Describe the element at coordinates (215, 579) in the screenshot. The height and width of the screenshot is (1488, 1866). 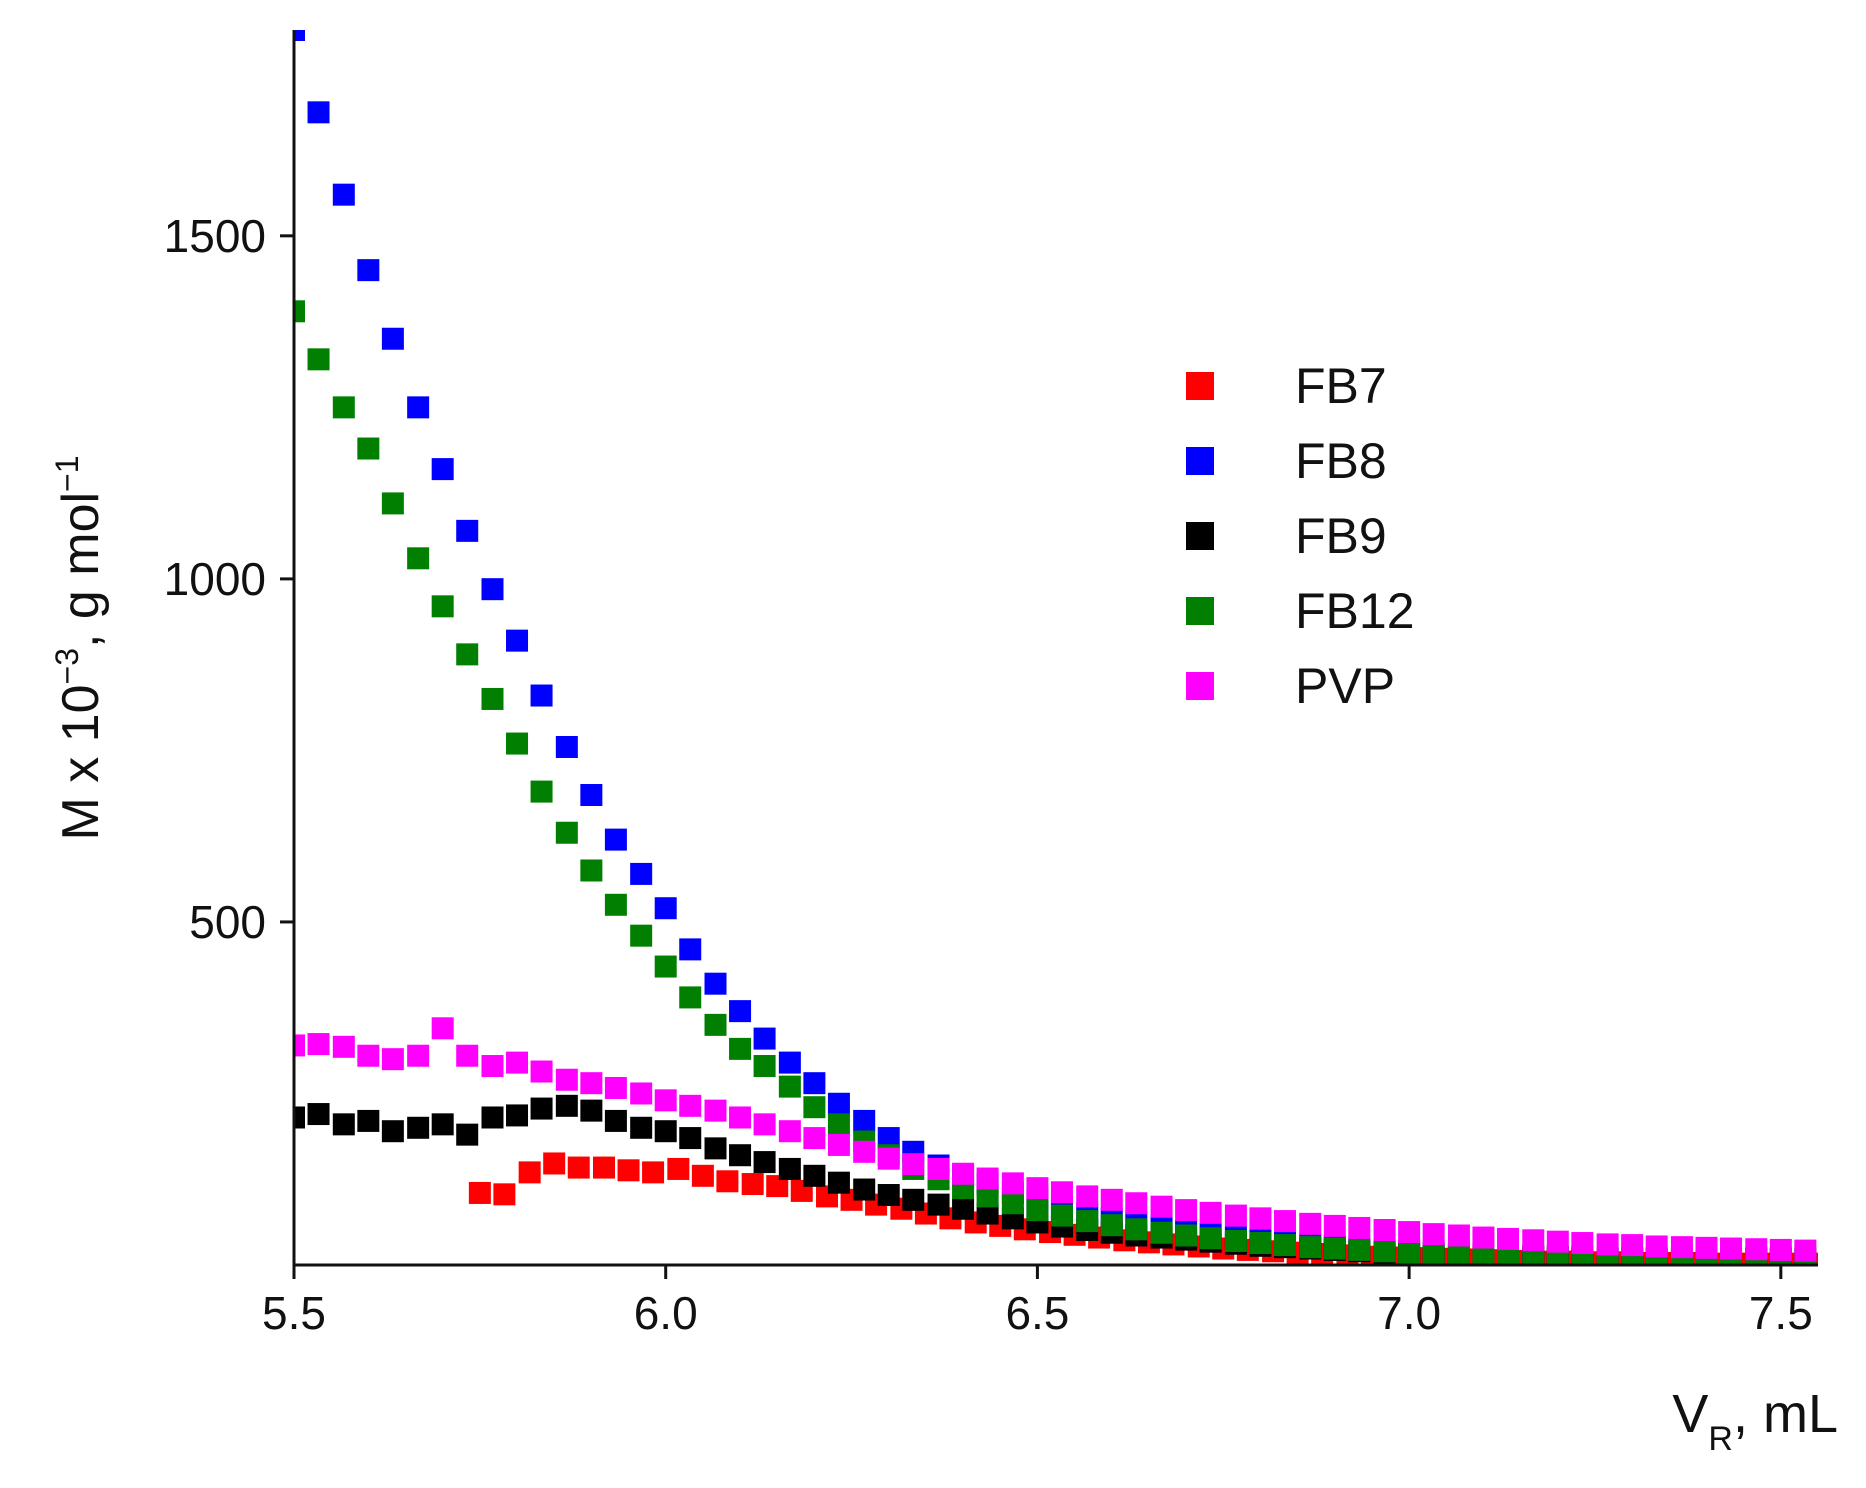
I see `y-tick-label: 1000` at that location.